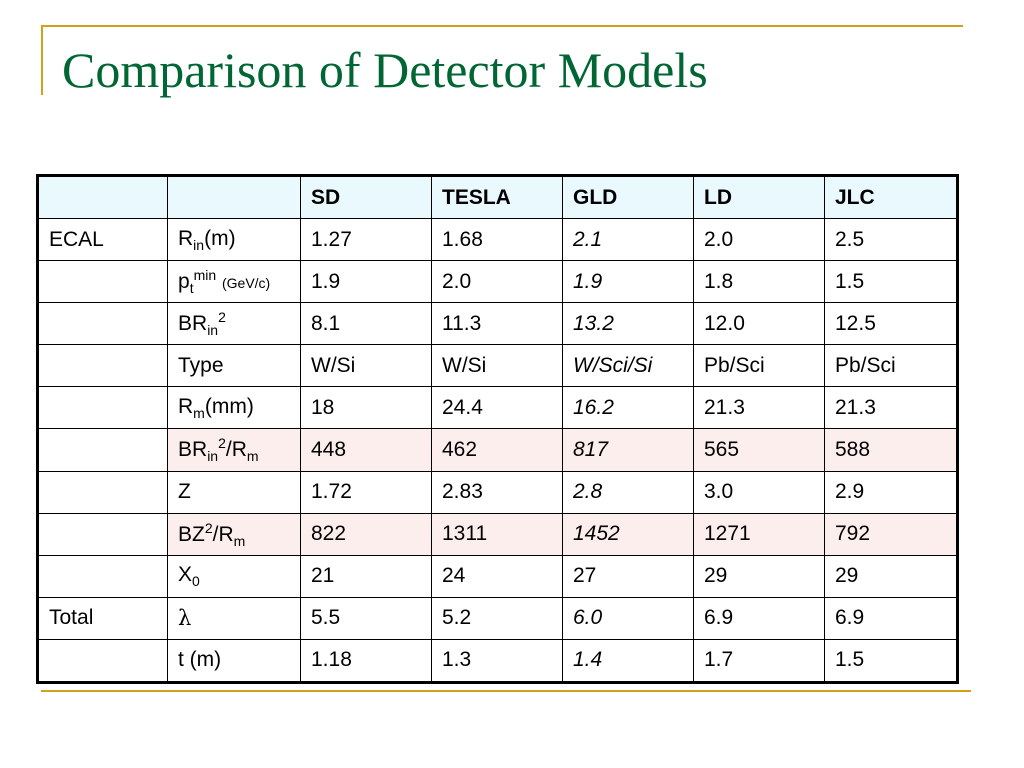 Image resolution: width=1024 pixels, height=768 pixels. What do you see at coordinates (385, 70) in the screenshot?
I see `page-title: Comparison of Detector Models` at bounding box center [385, 70].